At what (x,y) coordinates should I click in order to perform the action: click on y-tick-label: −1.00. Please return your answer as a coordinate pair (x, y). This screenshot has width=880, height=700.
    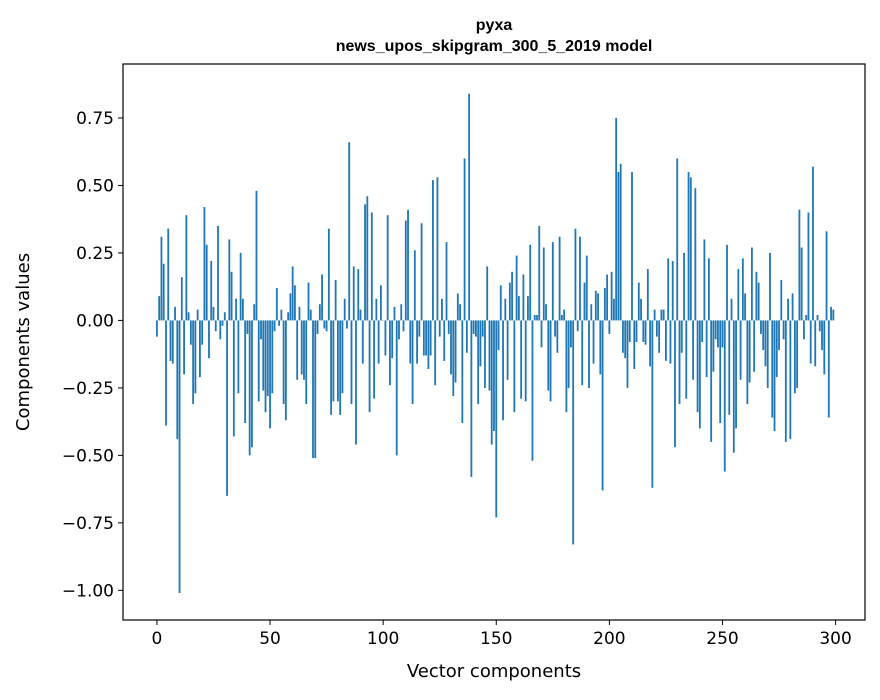
    Looking at the image, I should click on (88, 591).